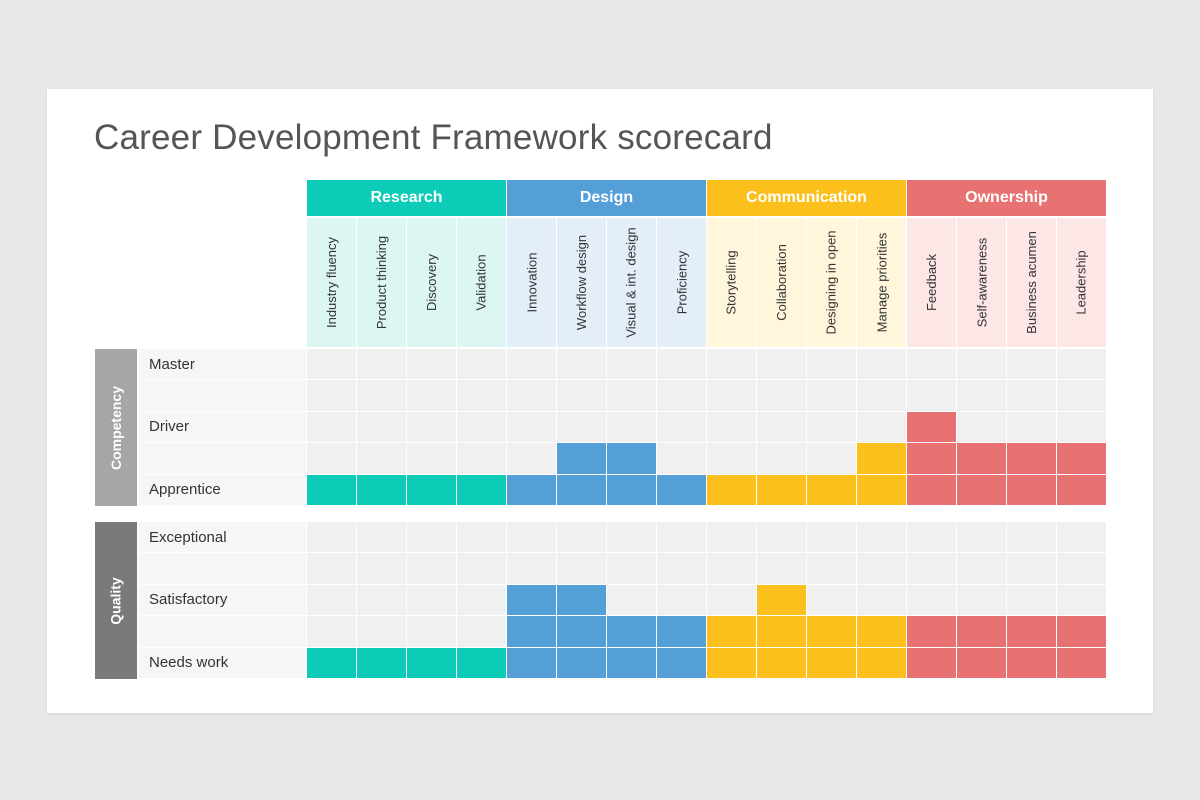 This screenshot has width=1200, height=800. I want to click on skill-header-label: Discovery, so click(432, 282).